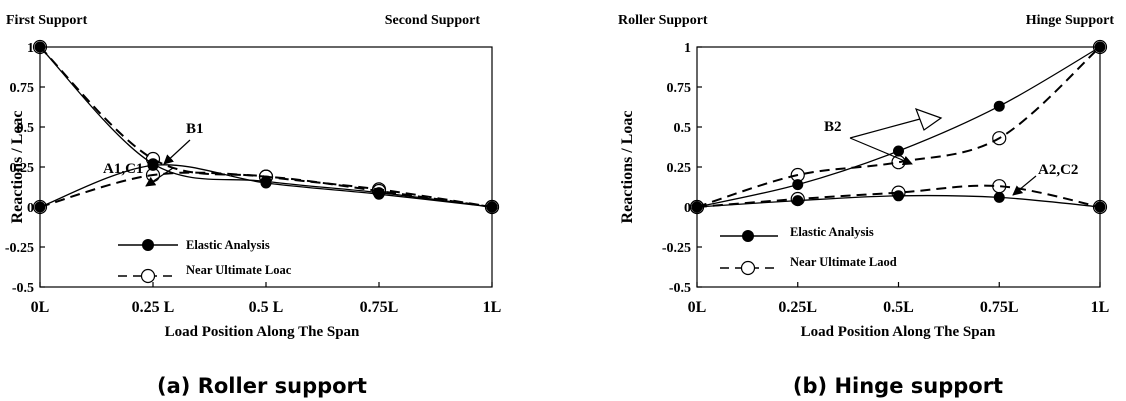 This screenshot has height=401, width=1126. Describe the element at coordinates (1058, 170) in the screenshot. I see `annotation-a2c2: A2,C2` at that location.